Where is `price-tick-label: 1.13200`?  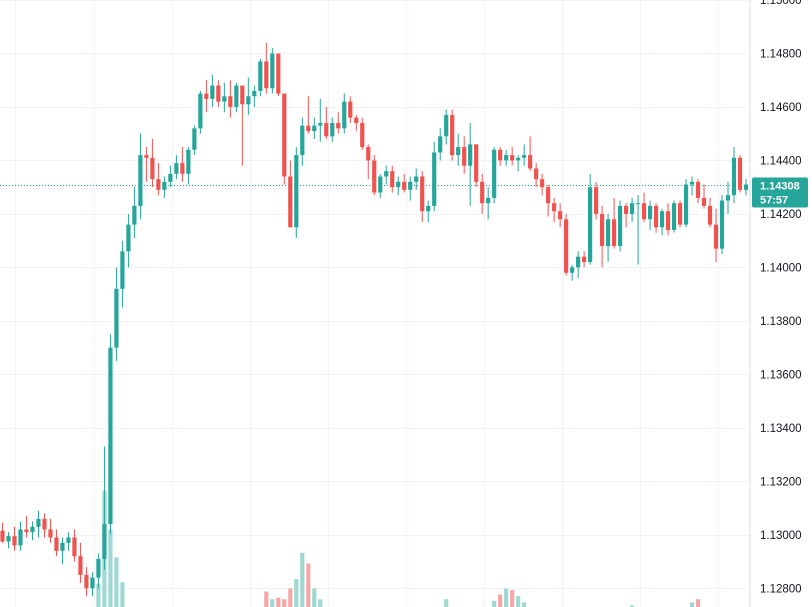 price-tick-label: 1.13200 is located at coordinates (781, 482).